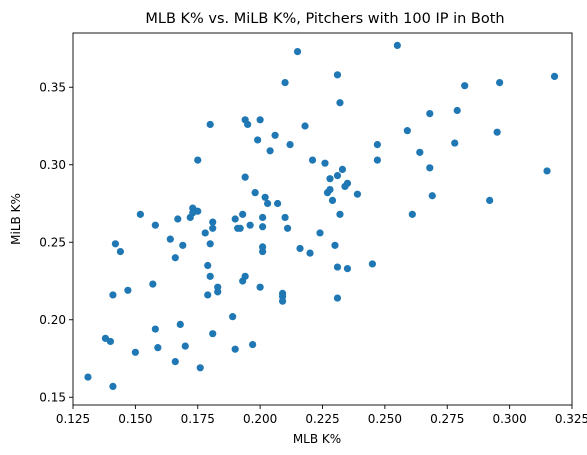  Describe the element at coordinates (571, 419) in the screenshot. I see `x-tick-label: 0.325` at that location.